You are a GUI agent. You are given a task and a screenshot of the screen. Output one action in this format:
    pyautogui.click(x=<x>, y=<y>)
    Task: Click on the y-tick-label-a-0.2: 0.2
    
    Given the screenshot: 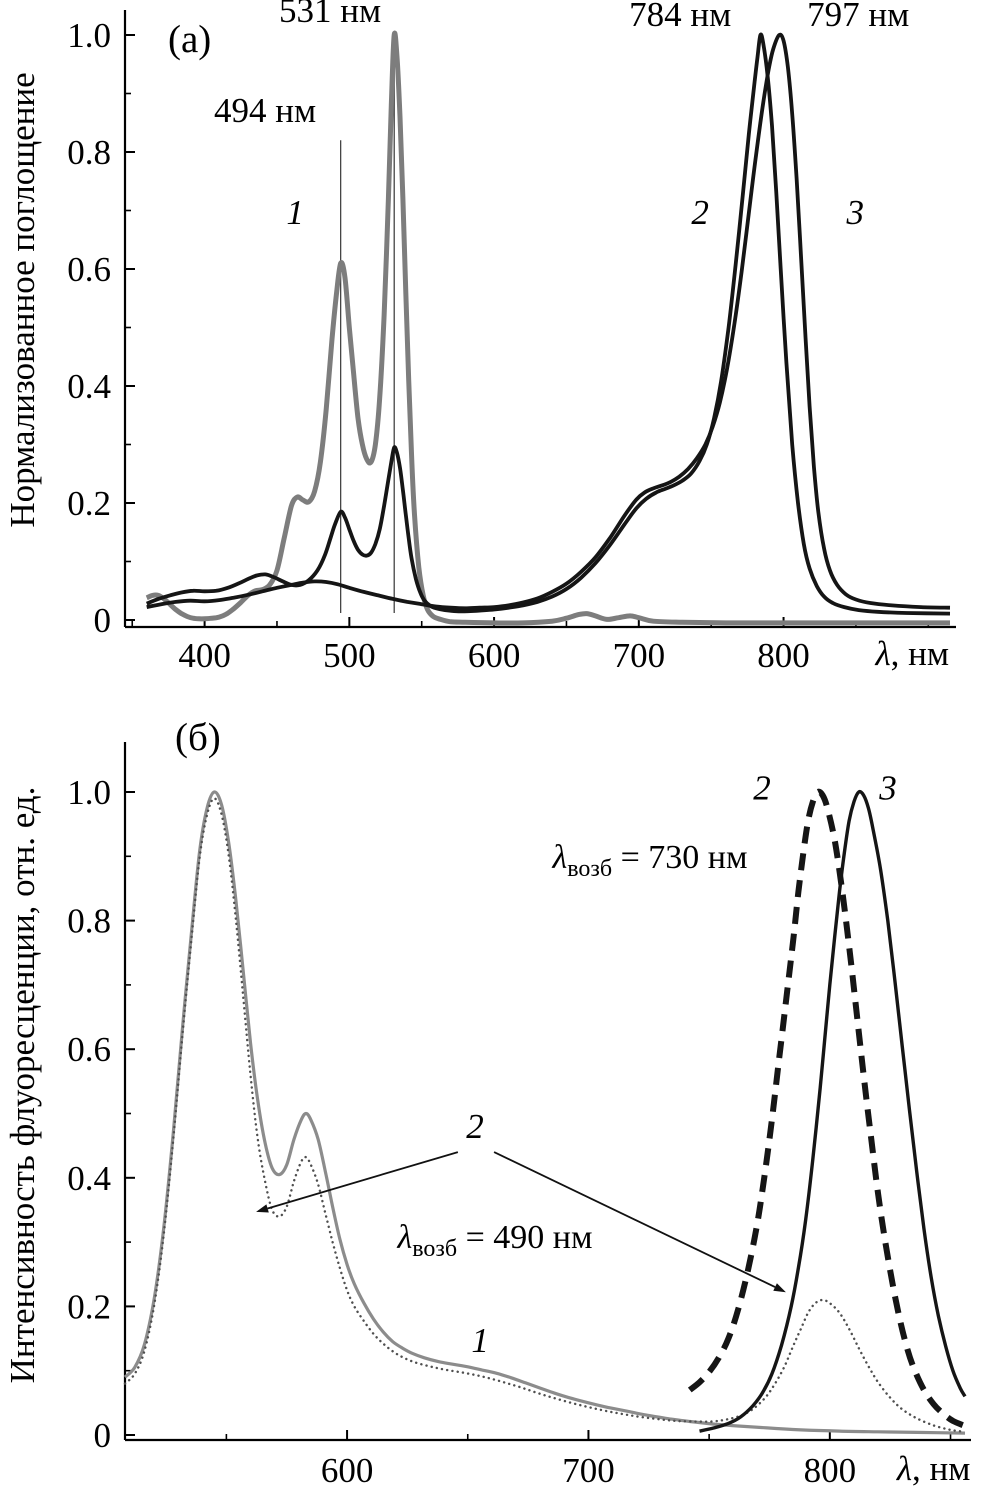 What is the action you would take?
    pyautogui.click(x=89, y=503)
    